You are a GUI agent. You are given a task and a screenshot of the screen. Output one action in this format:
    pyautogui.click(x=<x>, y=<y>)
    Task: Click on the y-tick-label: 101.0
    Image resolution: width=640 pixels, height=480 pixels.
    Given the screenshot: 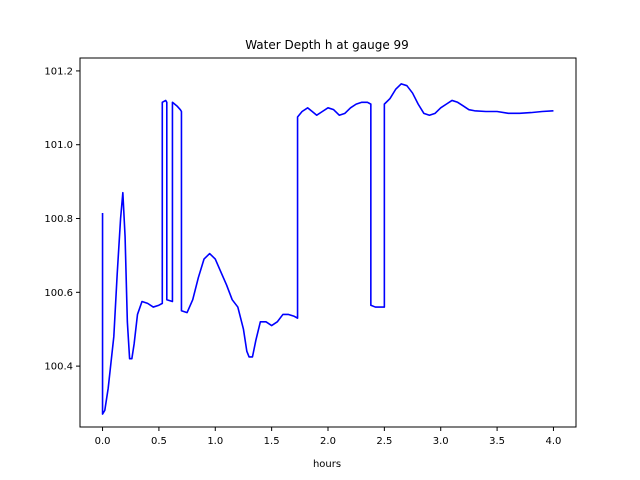 What is the action you would take?
    pyautogui.click(x=58, y=145)
    